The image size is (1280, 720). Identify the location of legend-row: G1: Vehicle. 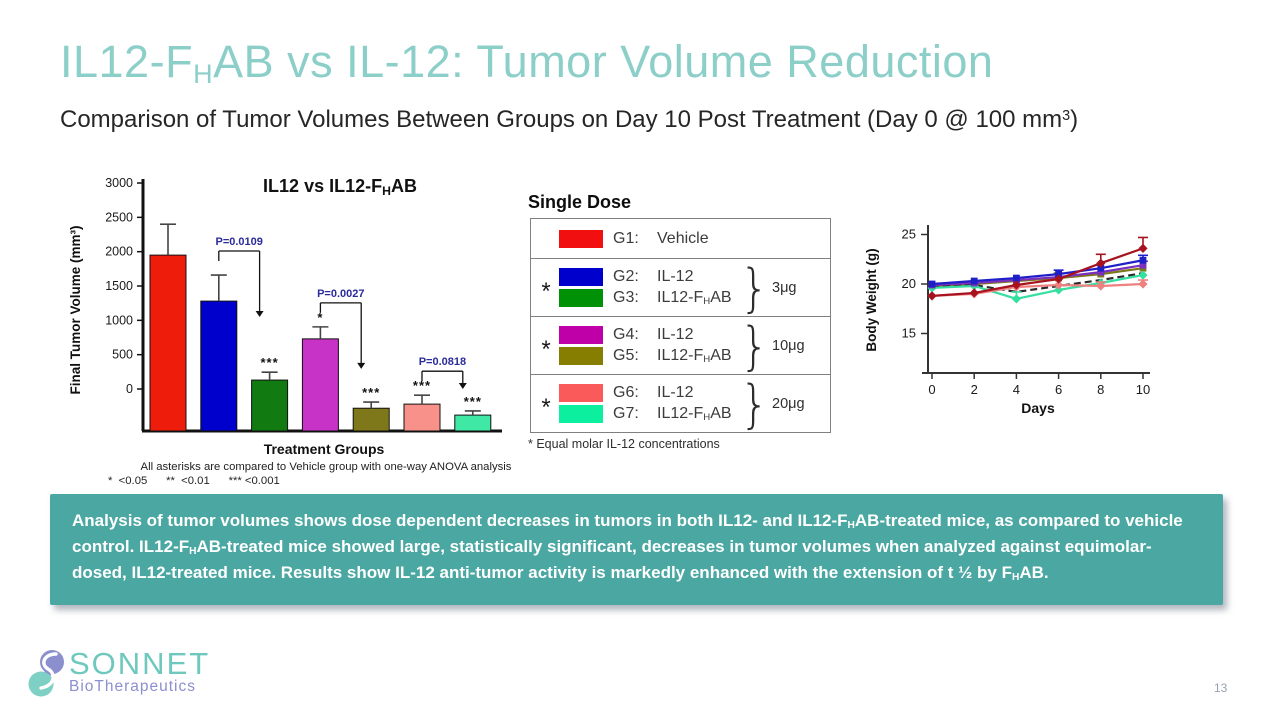
(680, 238).